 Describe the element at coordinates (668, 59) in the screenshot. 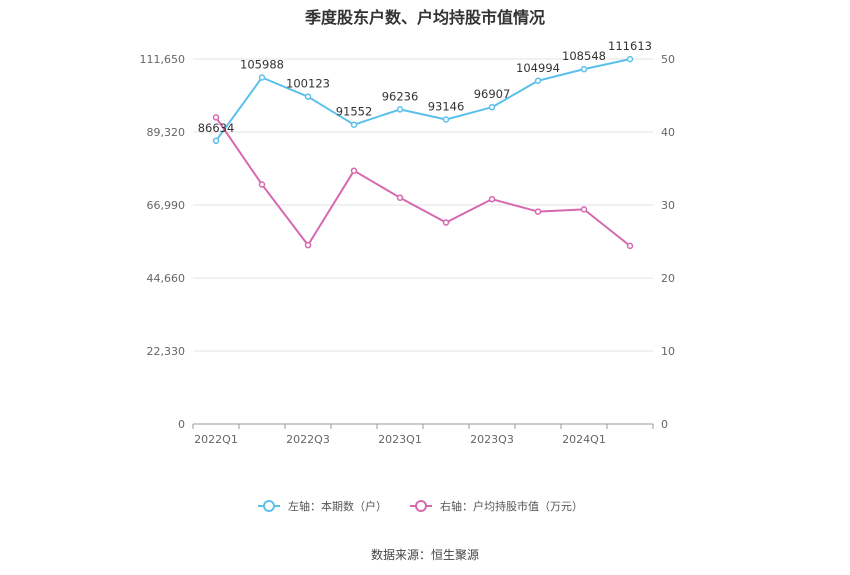

I see `right-axis-tick-label: 50` at that location.